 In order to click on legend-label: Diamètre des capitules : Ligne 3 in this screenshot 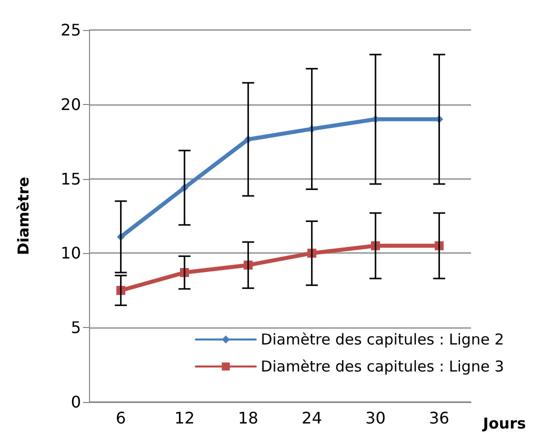, I will do `click(382, 367)`.